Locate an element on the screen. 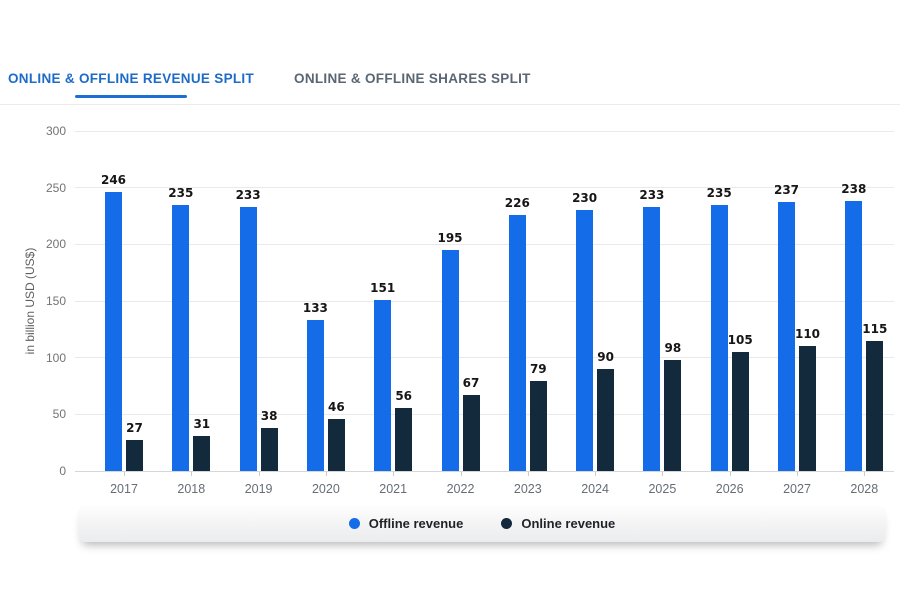 Image resolution: width=900 pixels, height=600 pixels. bar-offline-revenue-2020 is located at coordinates (315, 395).